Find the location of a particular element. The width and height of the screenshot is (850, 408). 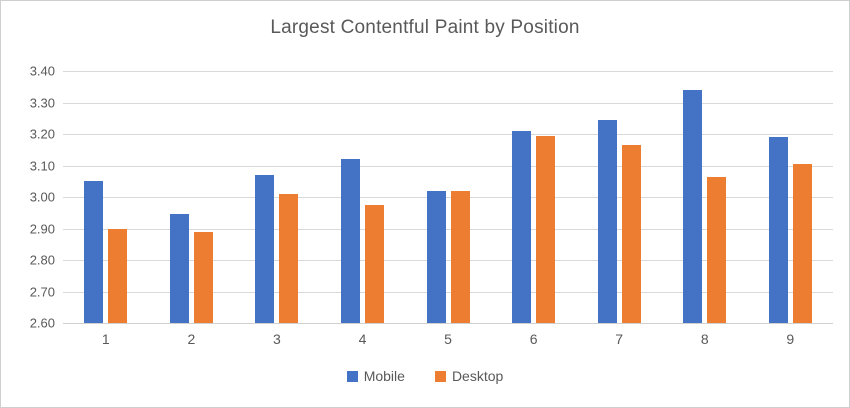

legend-swatch-mobile is located at coordinates (352, 376).